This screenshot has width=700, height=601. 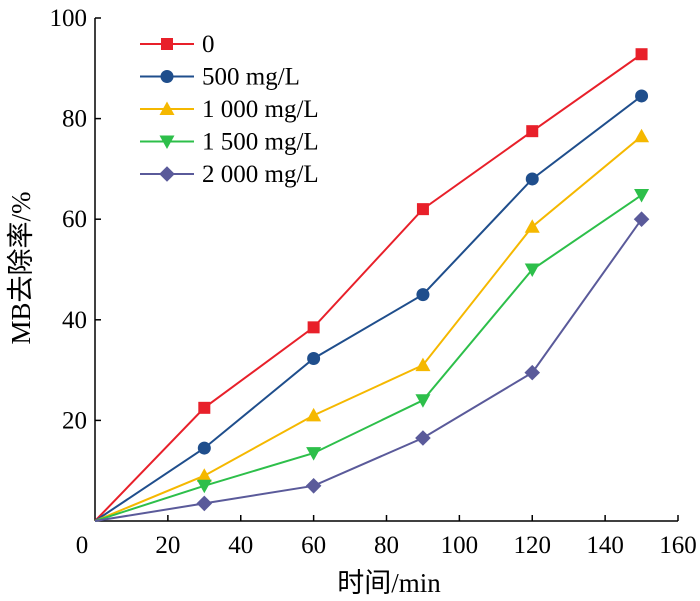 I want to click on x-axis-ticks: 0 20 40 60 80 100 120 140 160, so click(x=386, y=537).